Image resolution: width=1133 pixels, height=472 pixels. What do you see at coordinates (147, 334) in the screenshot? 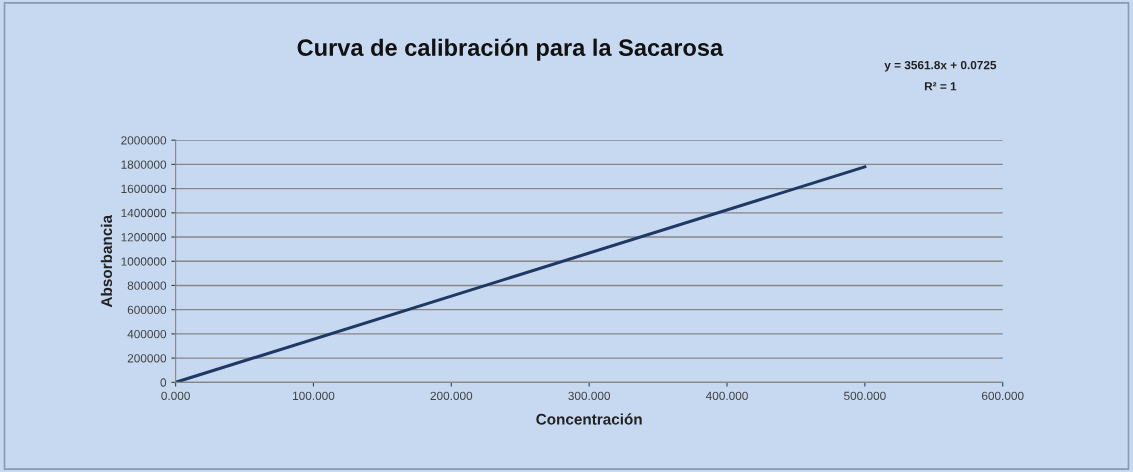
I see `y-tick-label: 400000` at bounding box center [147, 334].